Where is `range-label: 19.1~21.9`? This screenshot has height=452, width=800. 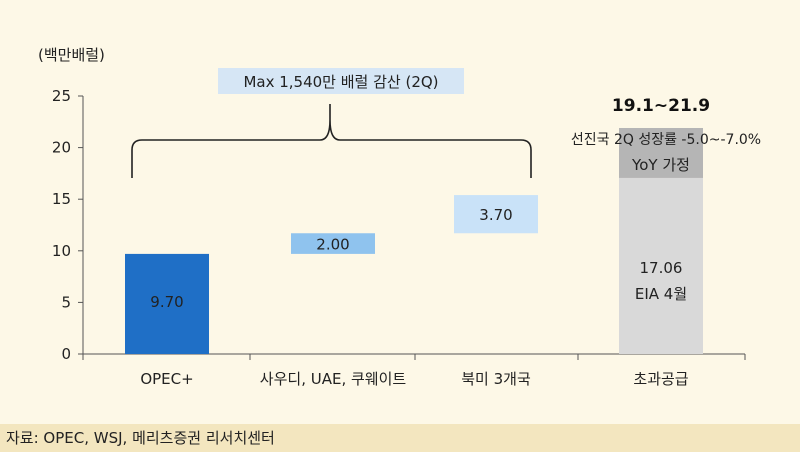 range-label: 19.1~21.9 is located at coordinates (661, 106).